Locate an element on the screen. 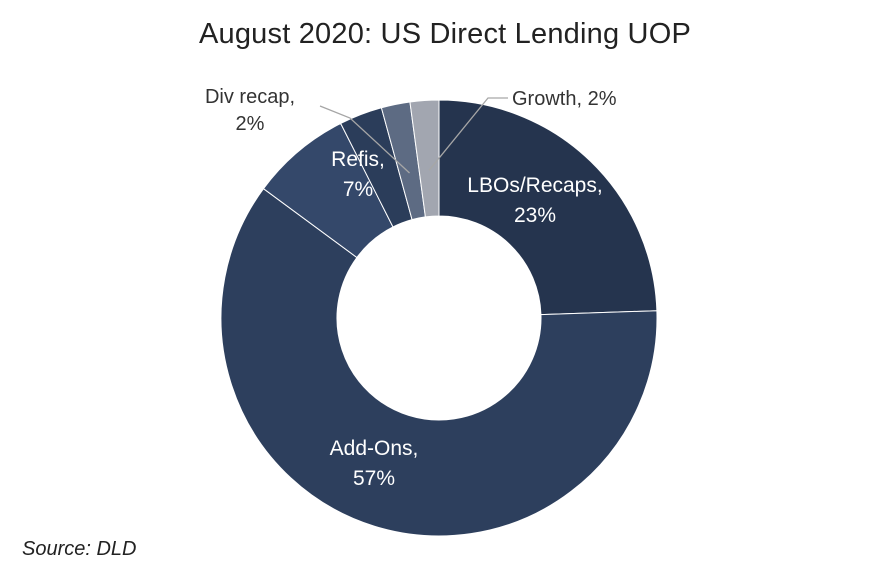 This screenshot has height=570, width=890. chart-title: August 2020: US Direct Lending UOP is located at coordinates (444, 34).